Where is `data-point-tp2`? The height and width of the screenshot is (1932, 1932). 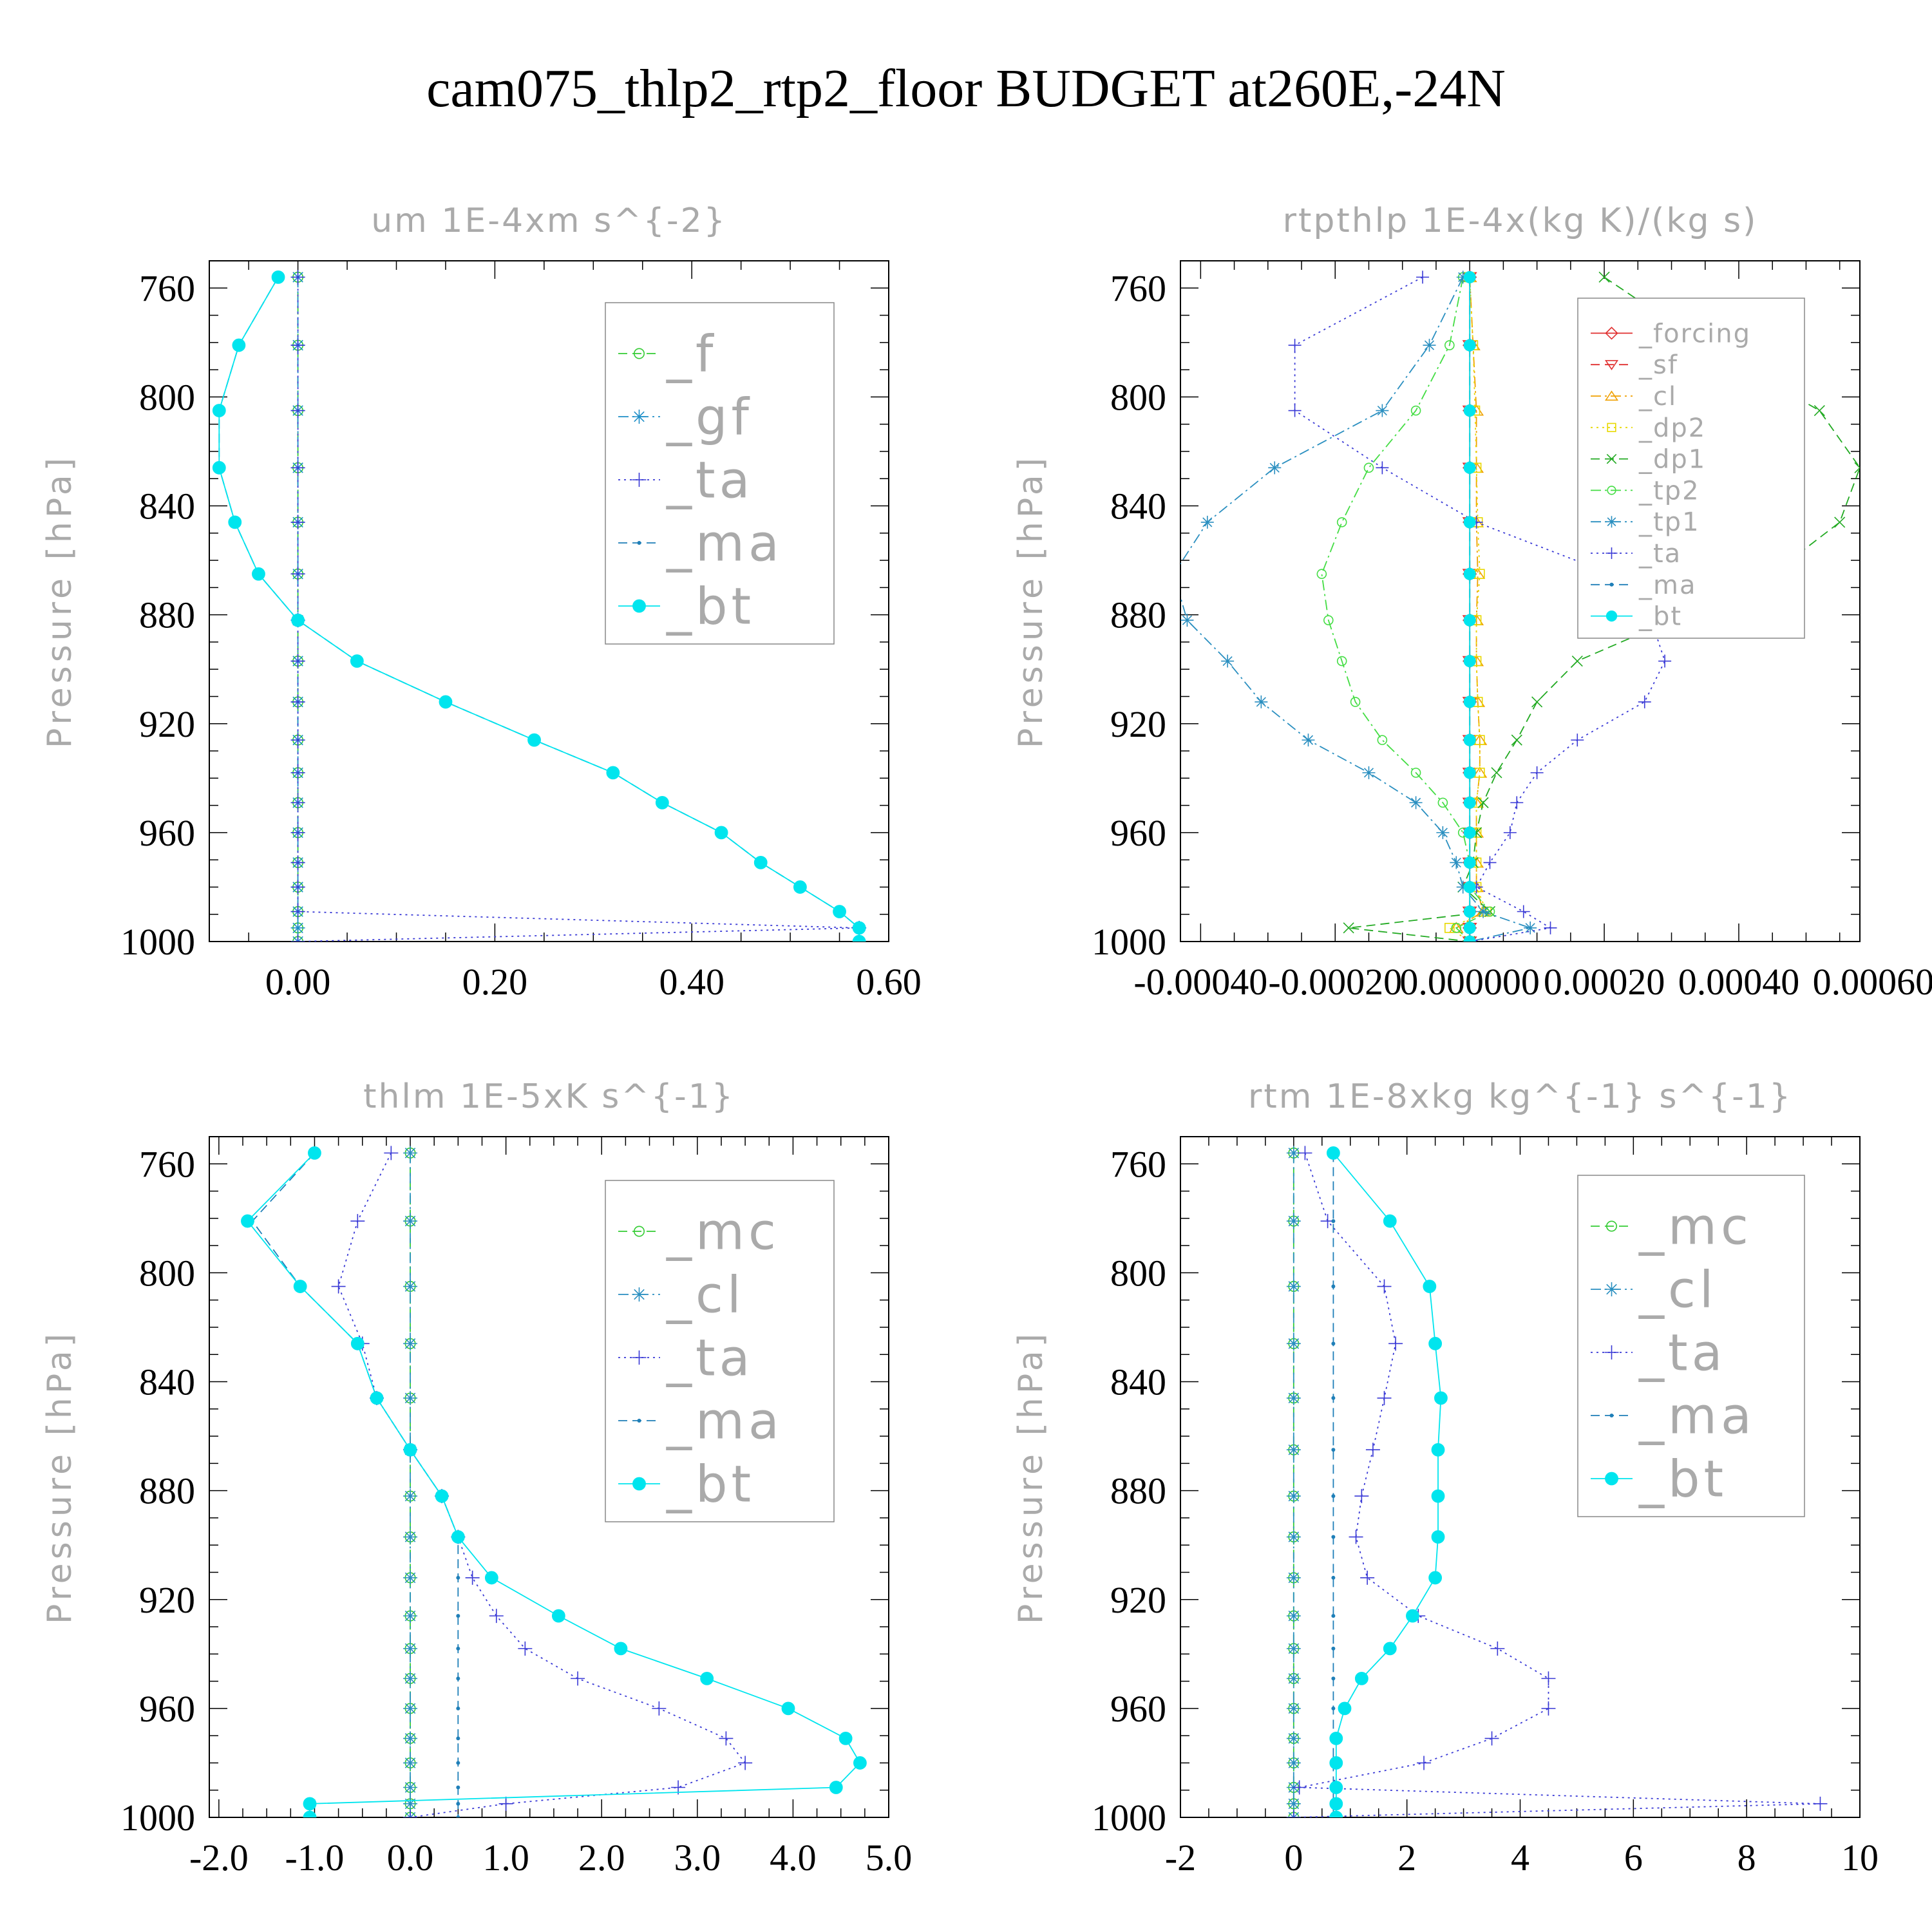
data-point-tp2 is located at coordinates (1449, 345).